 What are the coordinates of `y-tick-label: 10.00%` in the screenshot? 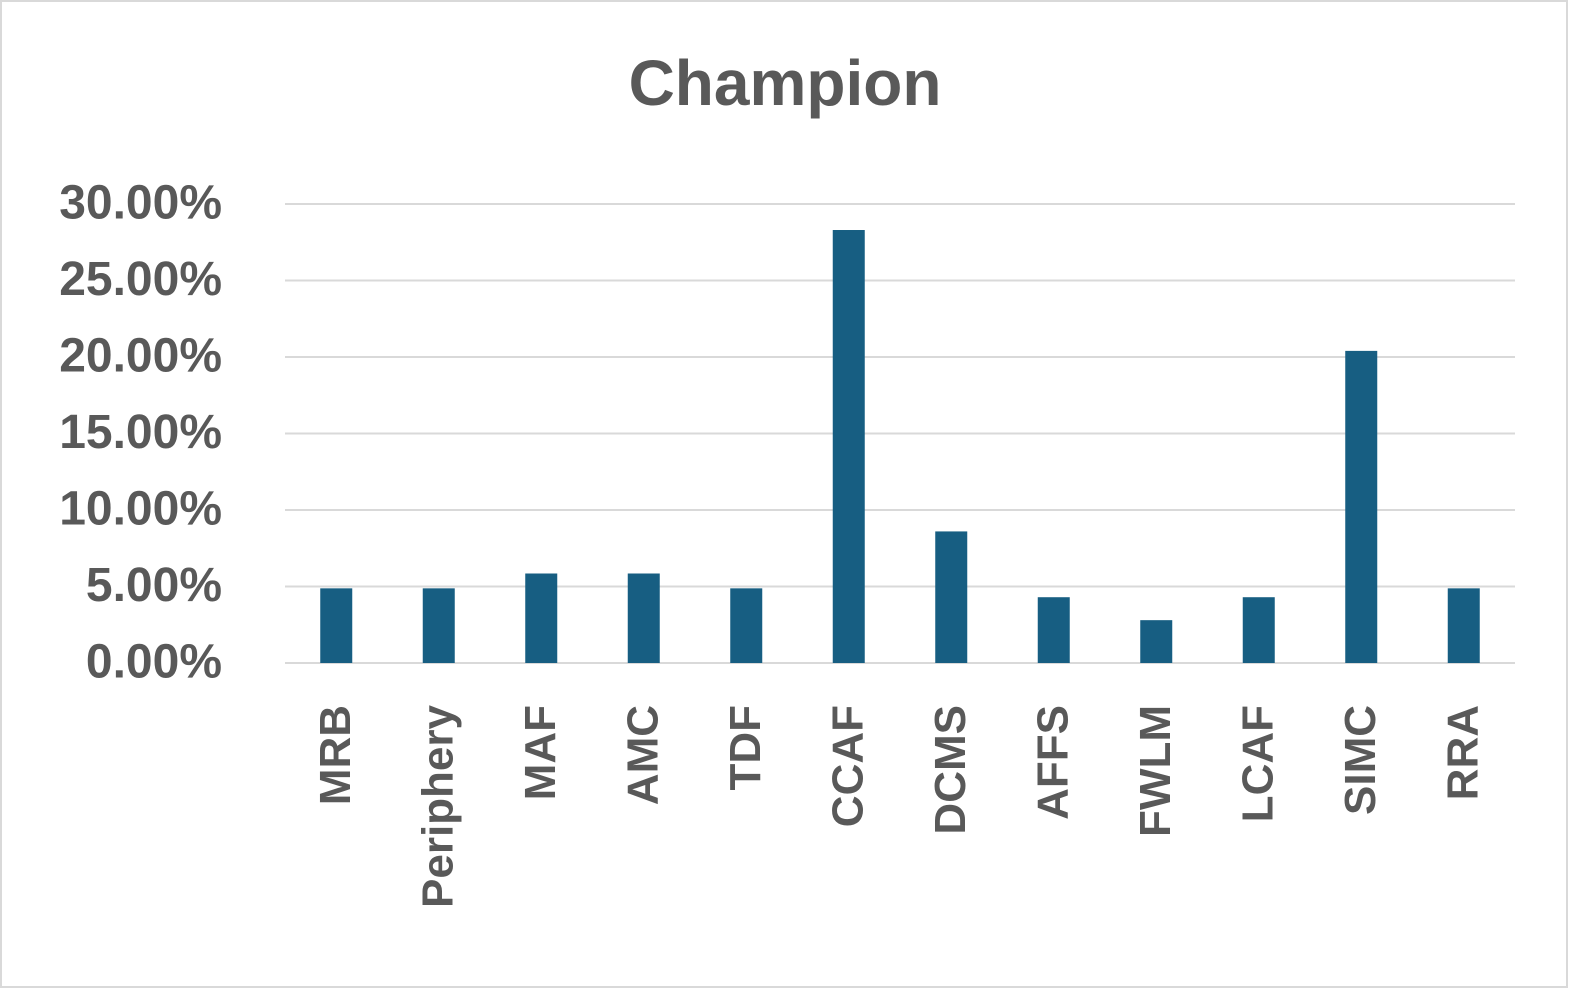 It's located at (140, 509).